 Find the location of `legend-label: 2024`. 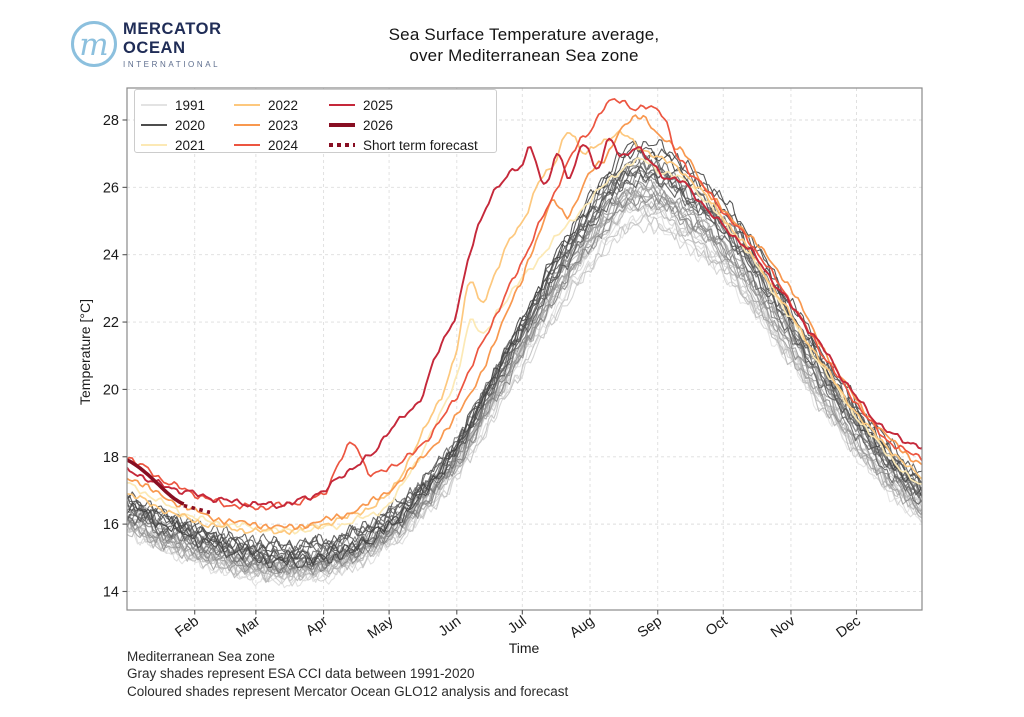

legend-label: 2024 is located at coordinates (283, 145).